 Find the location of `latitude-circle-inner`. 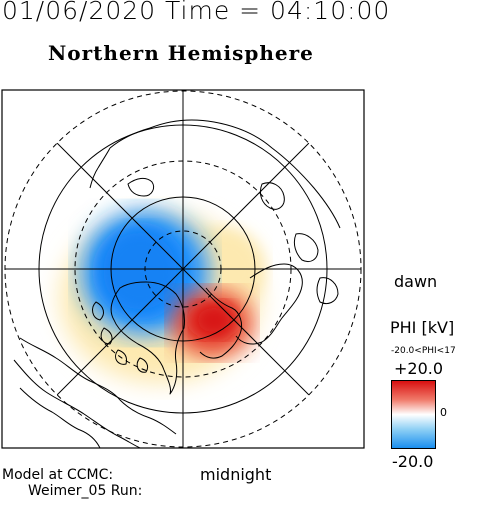

latitude-circle-inner is located at coordinates (183, 269).